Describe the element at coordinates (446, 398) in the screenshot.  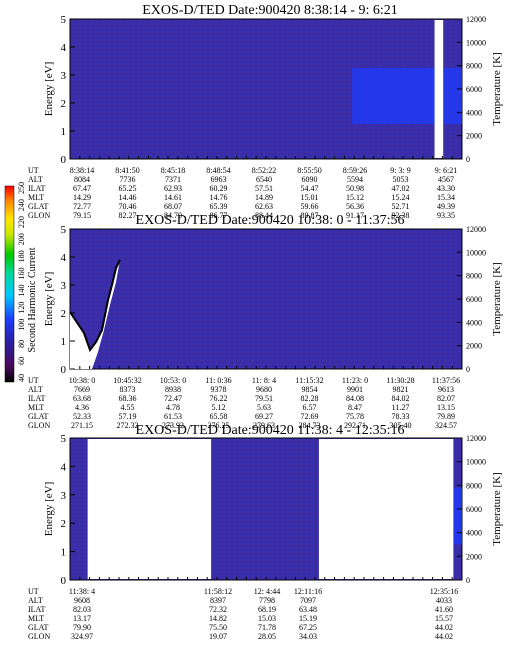
I see `table-cell: 82.07` at that location.